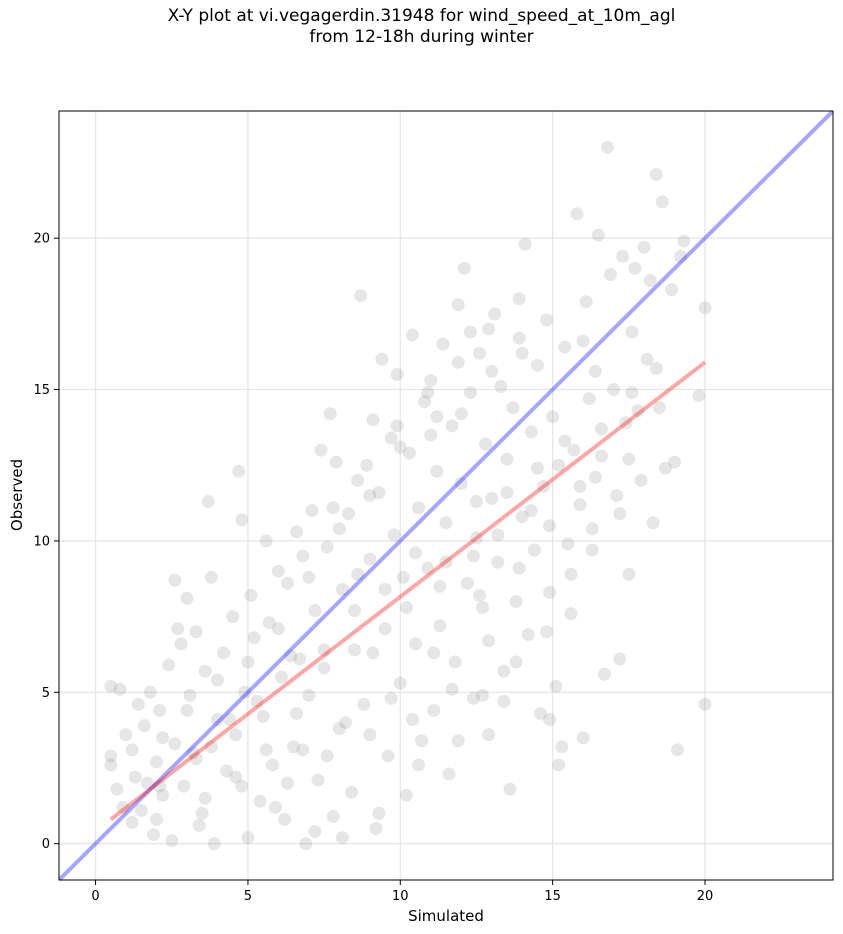 Image resolution: width=843 pixels, height=934 pixels. Describe the element at coordinates (17, 495) in the screenshot. I see `y-axis-label: Observed` at that location.